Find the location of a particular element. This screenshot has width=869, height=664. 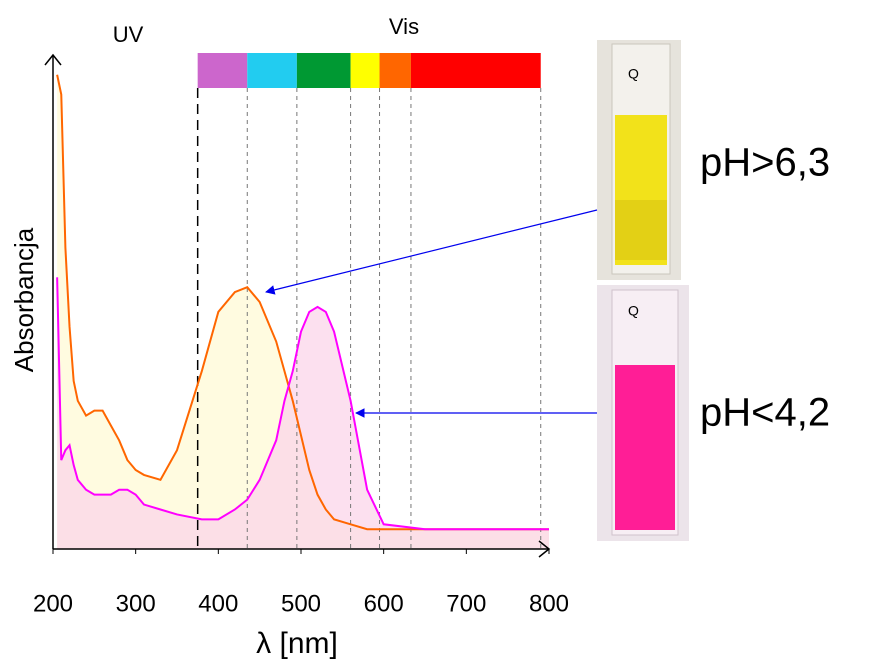

vis-label: Vis is located at coordinates (404, 26).